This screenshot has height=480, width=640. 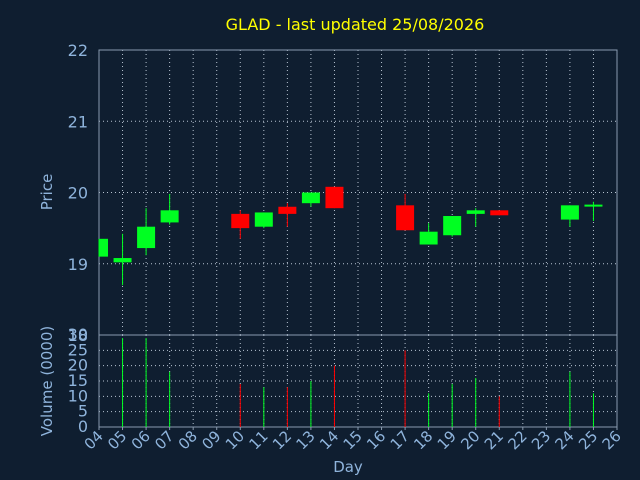 I want to click on day-tick-label: 07, so click(x=164, y=440).